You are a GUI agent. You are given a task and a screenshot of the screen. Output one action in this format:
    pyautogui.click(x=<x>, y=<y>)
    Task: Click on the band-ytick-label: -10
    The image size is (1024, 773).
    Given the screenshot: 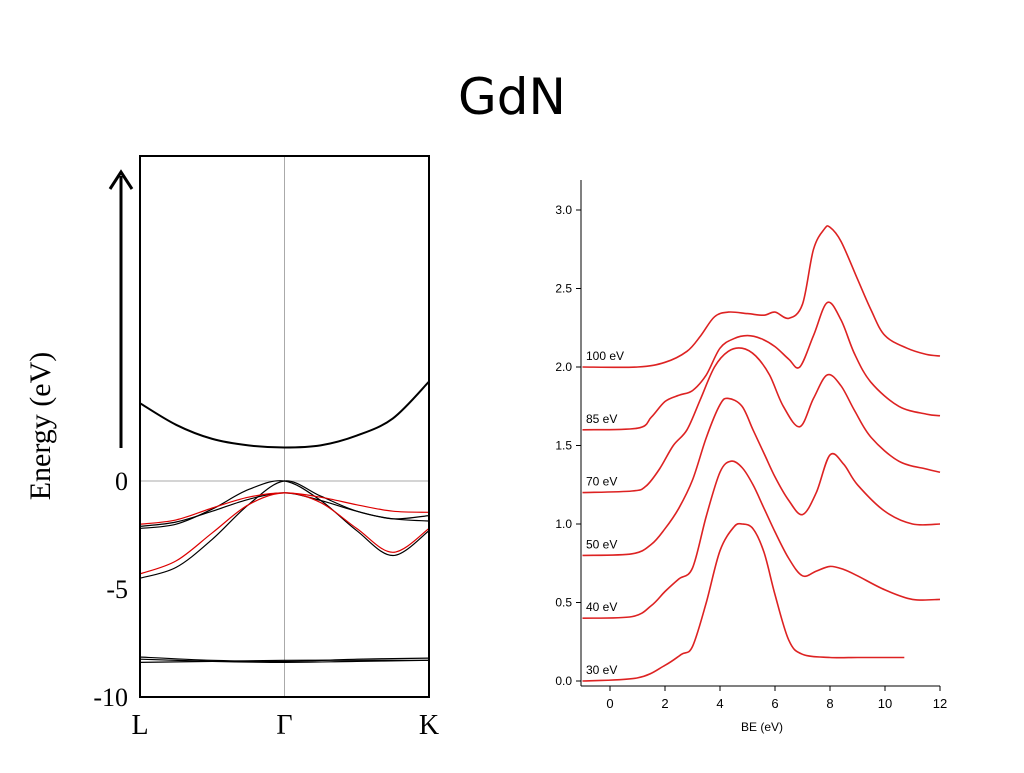 What is the action you would take?
    pyautogui.click(x=110, y=697)
    